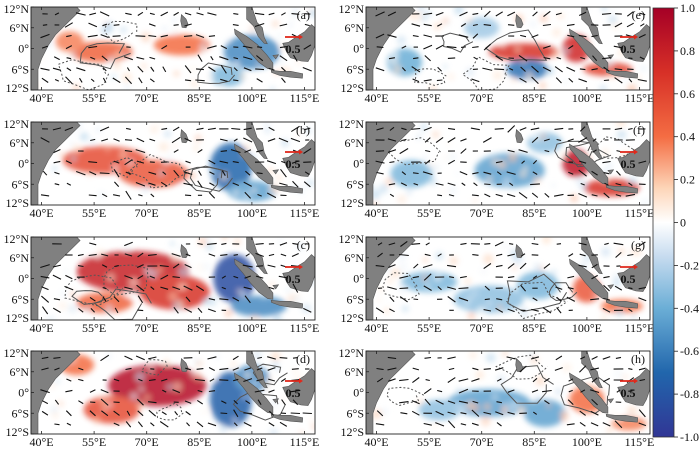 This screenshot has height=460, width=700. I want to click on colorbar-tick-label: 0, so click(683, 223).